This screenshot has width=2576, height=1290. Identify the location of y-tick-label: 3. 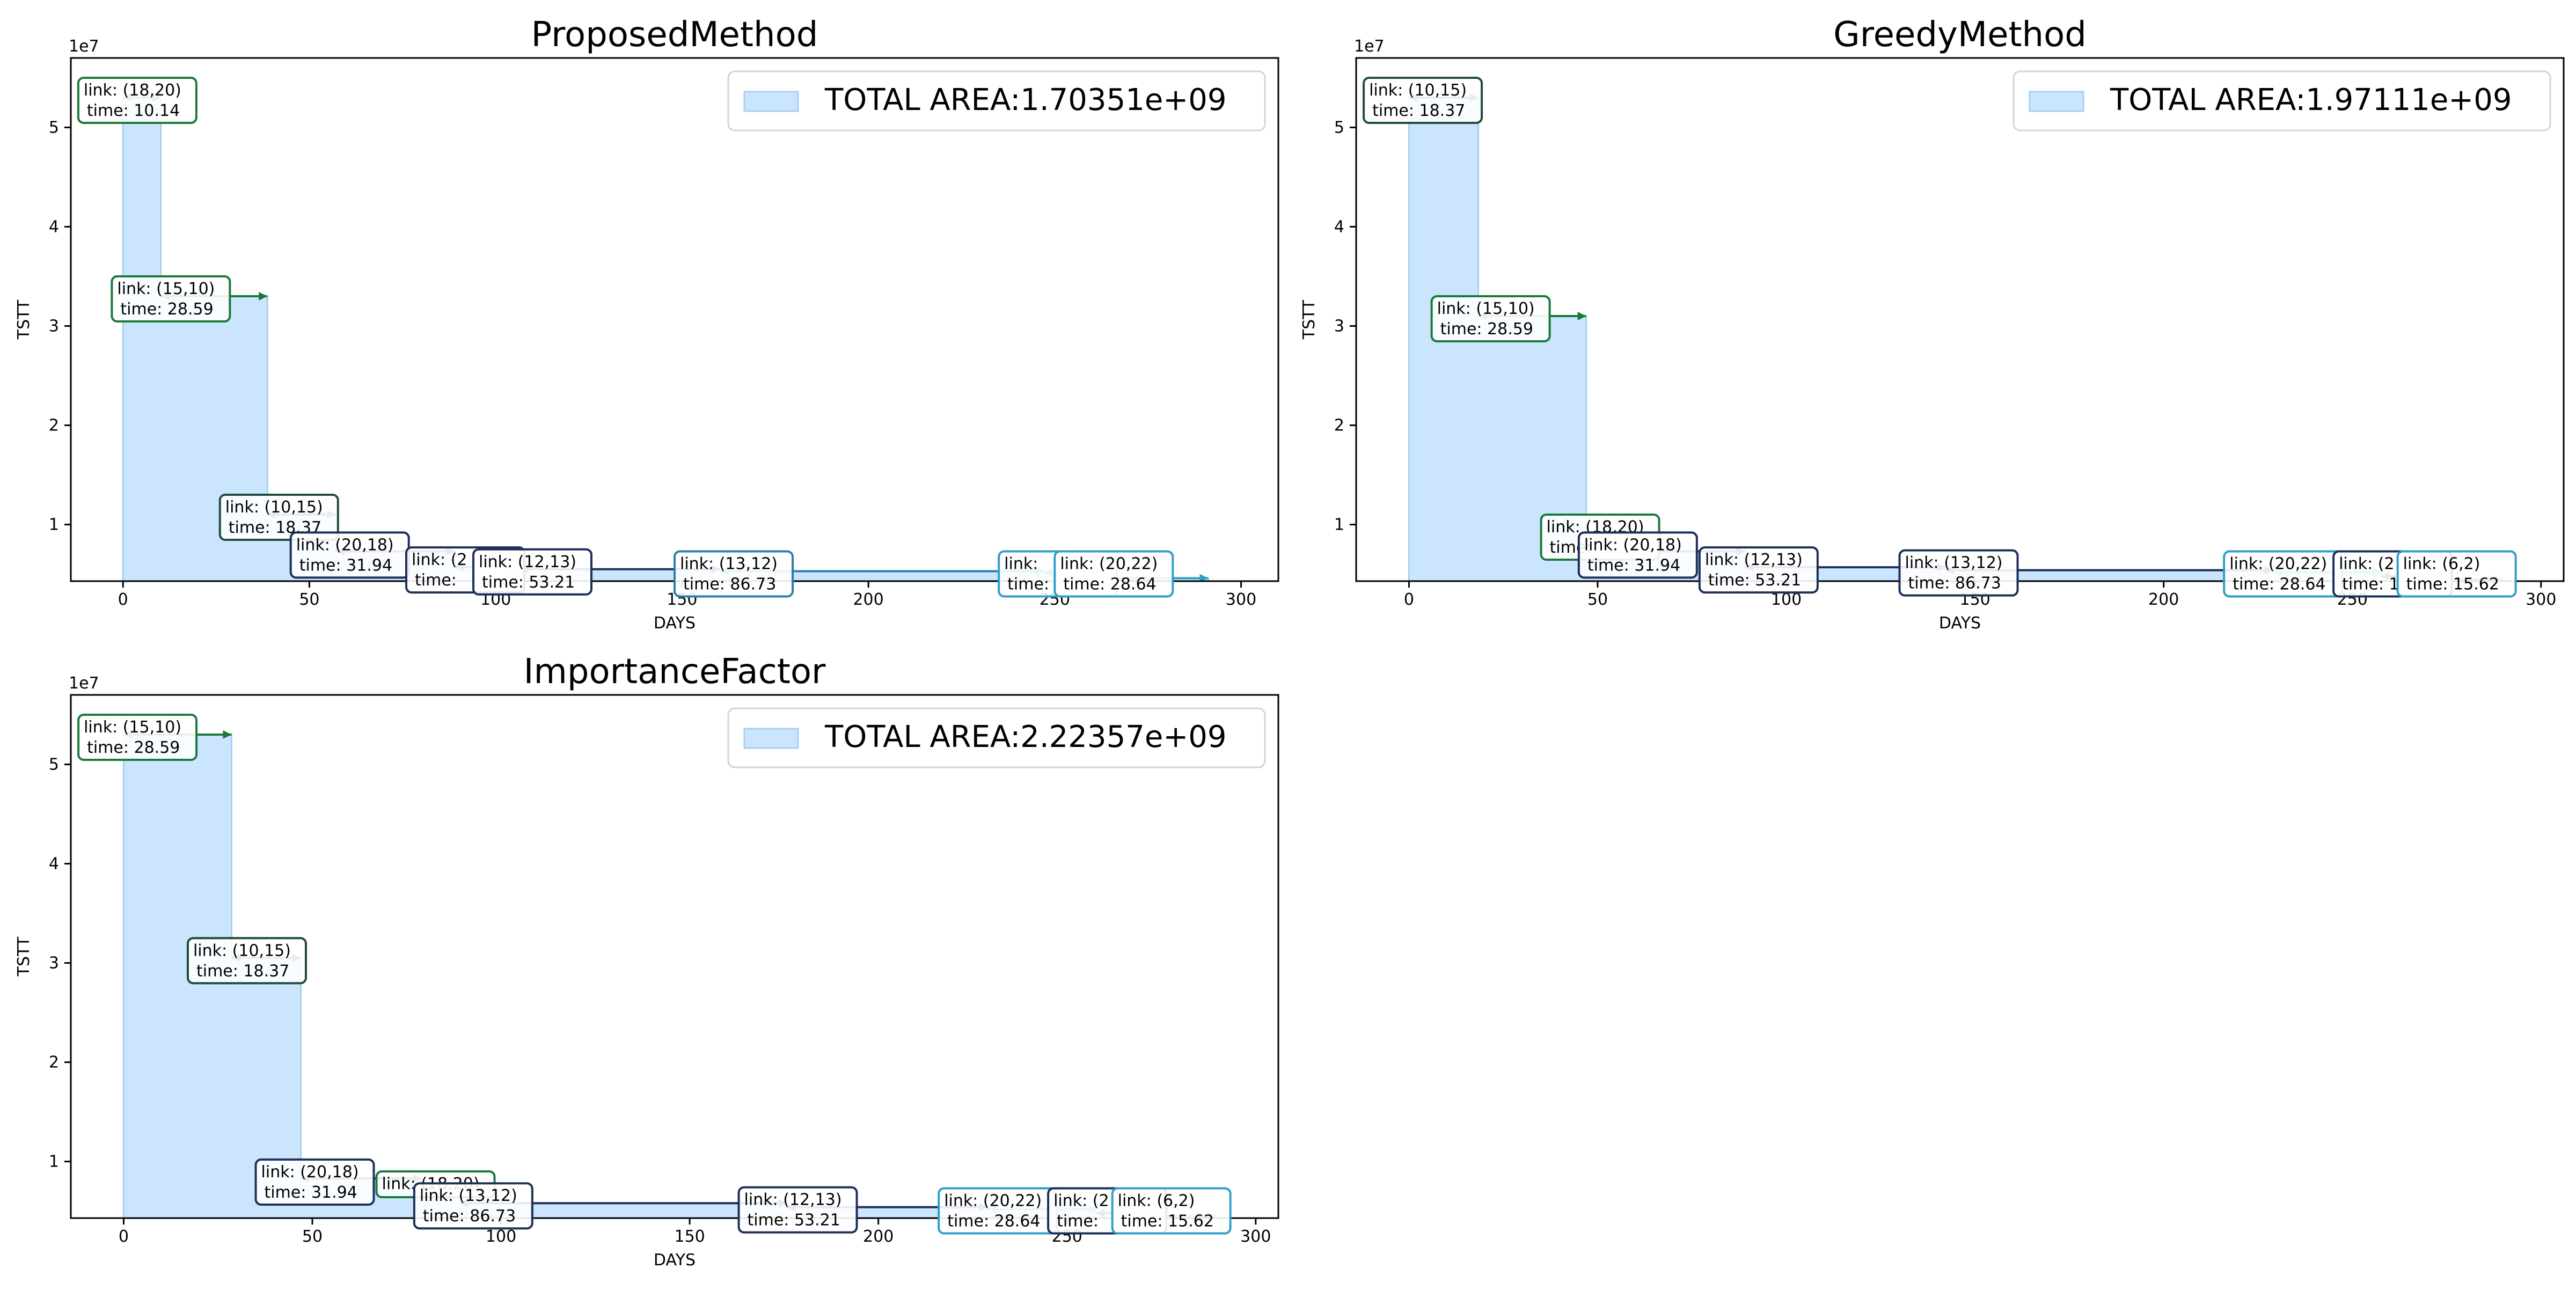
(54, 963).